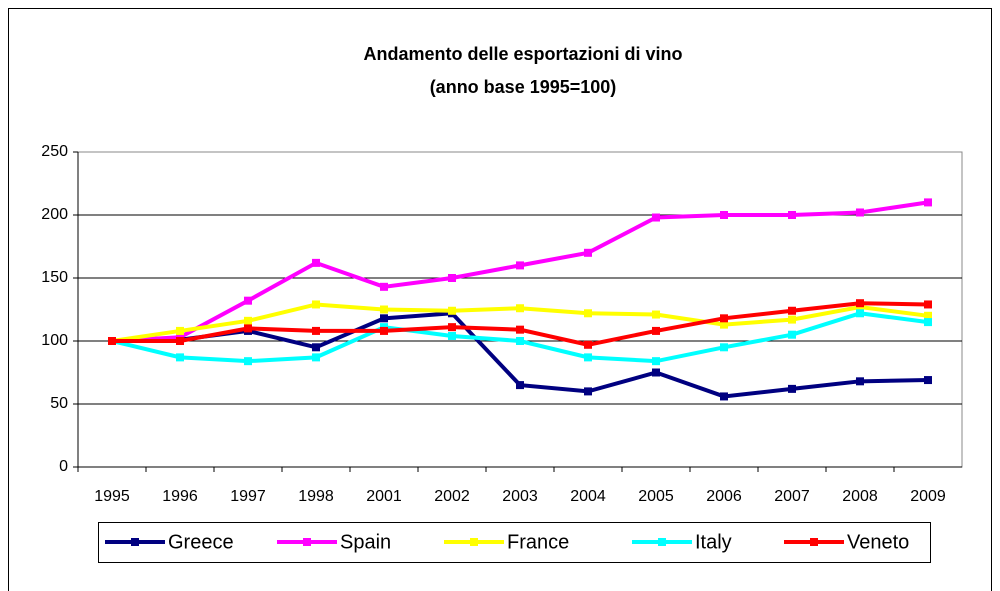  I want to click on y-tick-label: 150, so click(54, 277).